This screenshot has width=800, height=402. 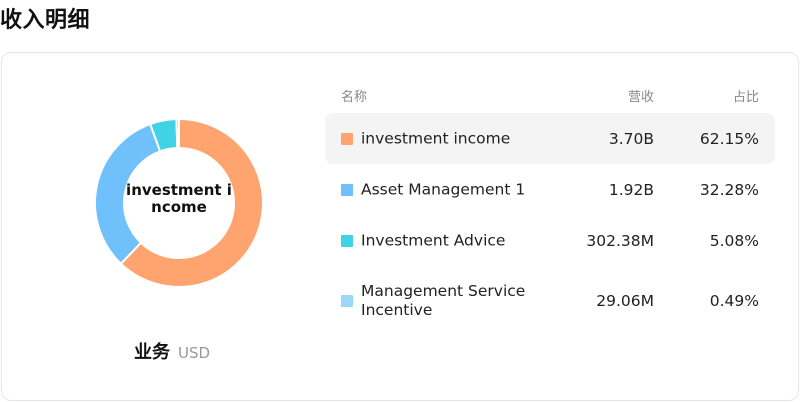 I want to click on table-header: 名称 营收 占比, so click(x=550, y=96).